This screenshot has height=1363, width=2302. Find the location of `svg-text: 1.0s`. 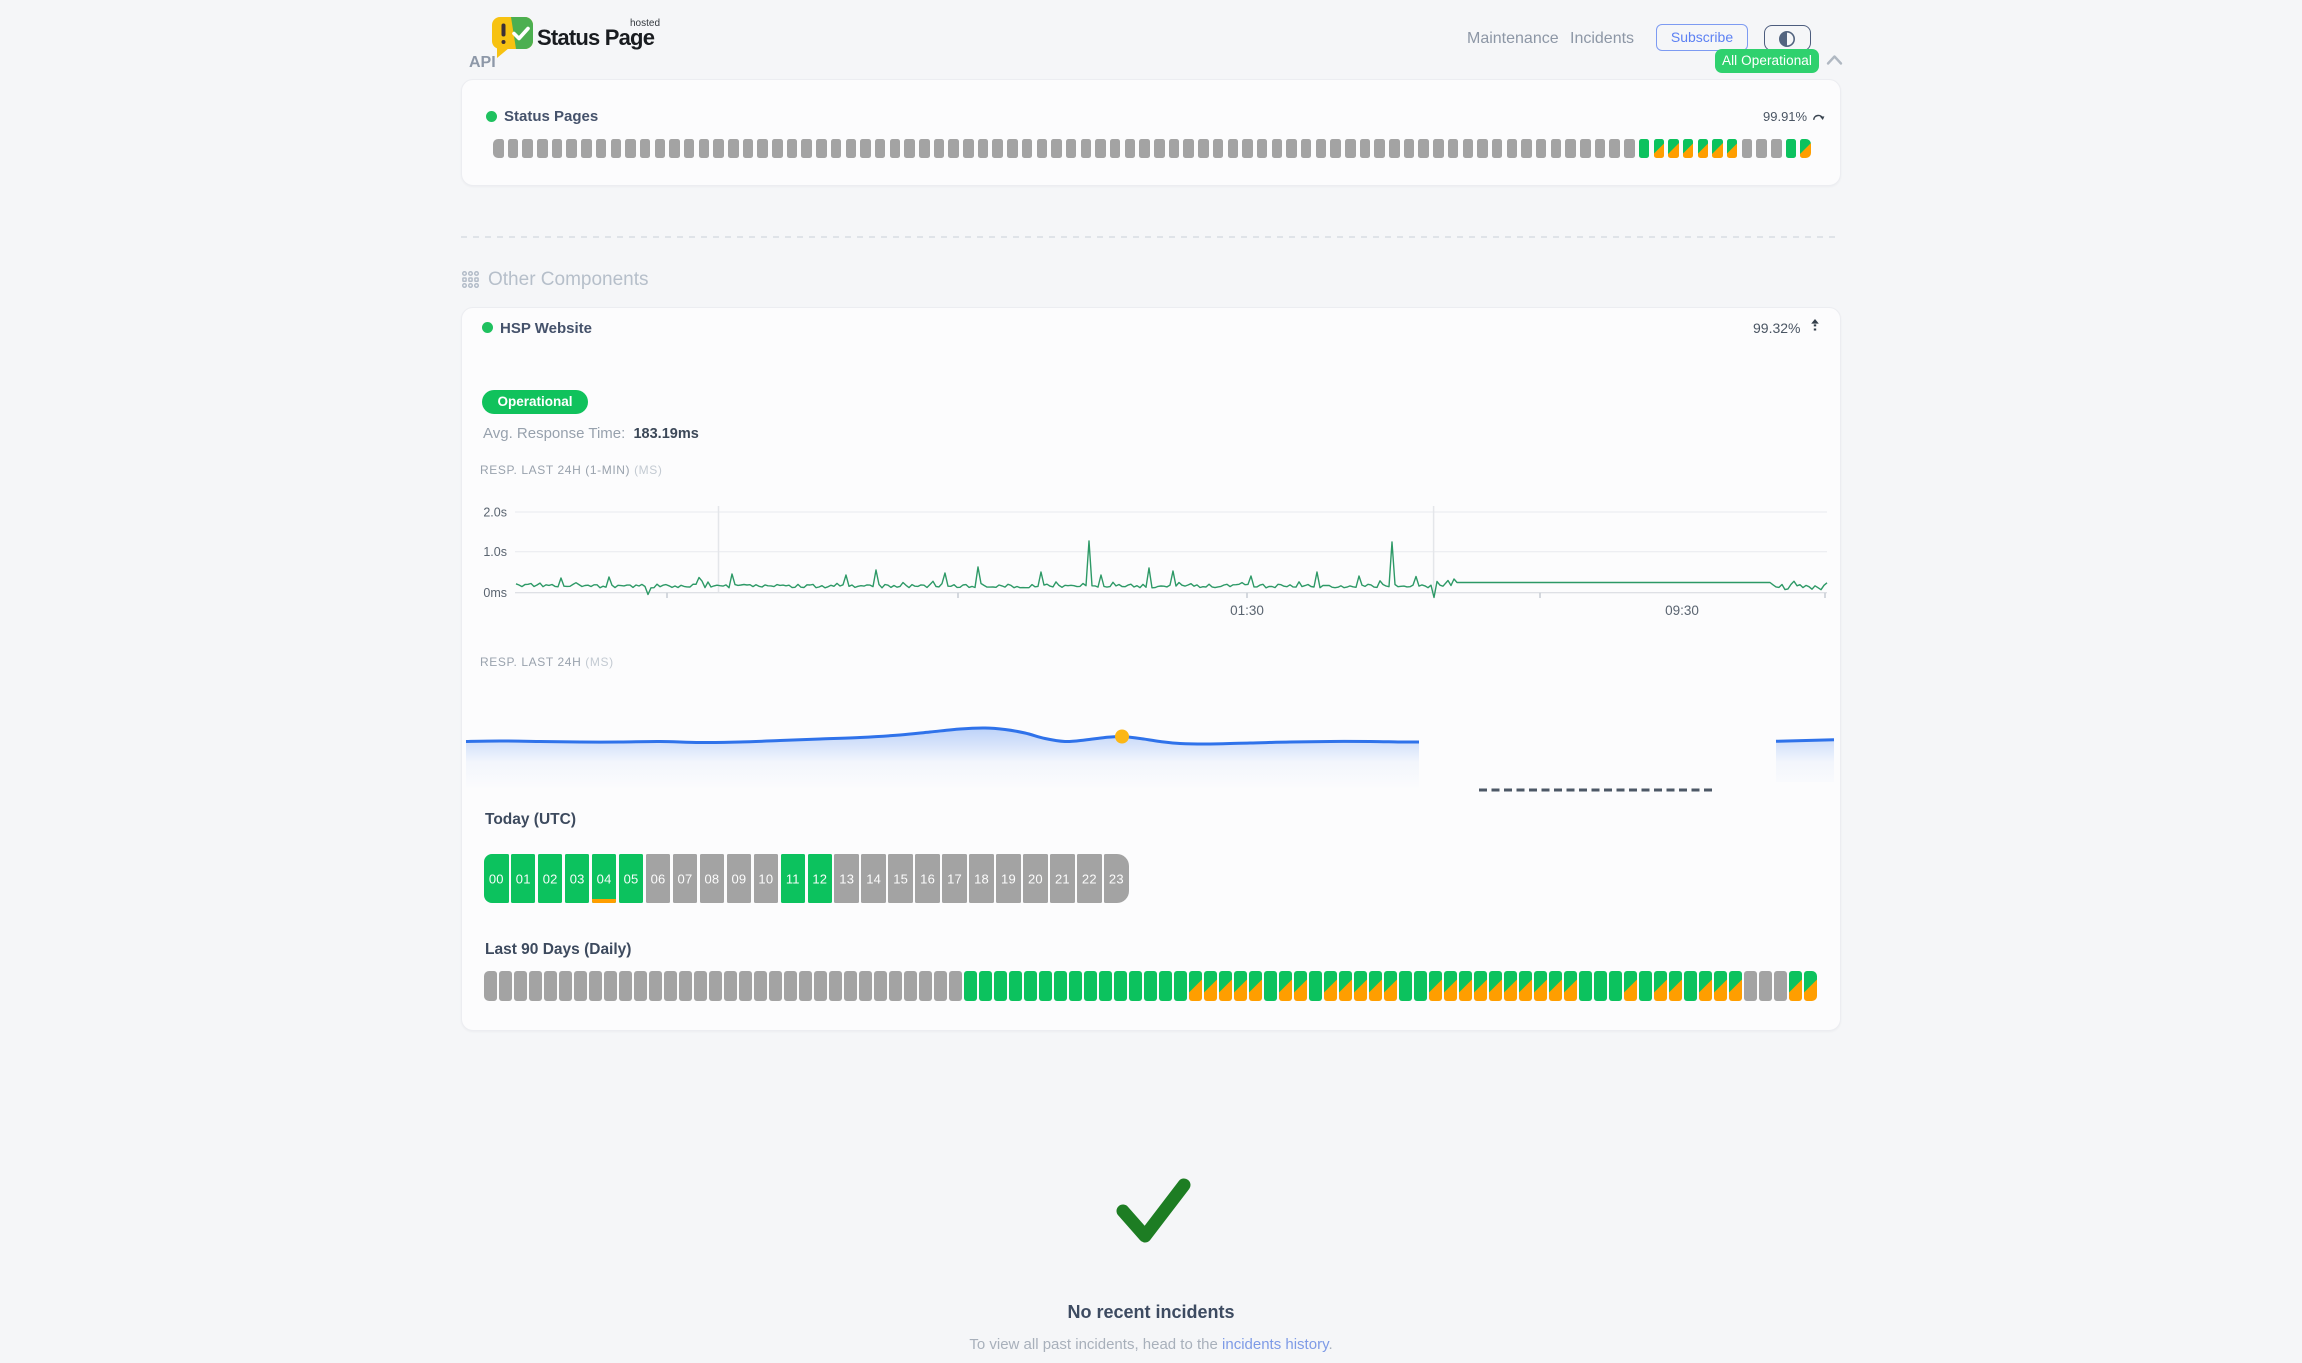

svg-text: 1.0s is located at coordinates (495, 552).